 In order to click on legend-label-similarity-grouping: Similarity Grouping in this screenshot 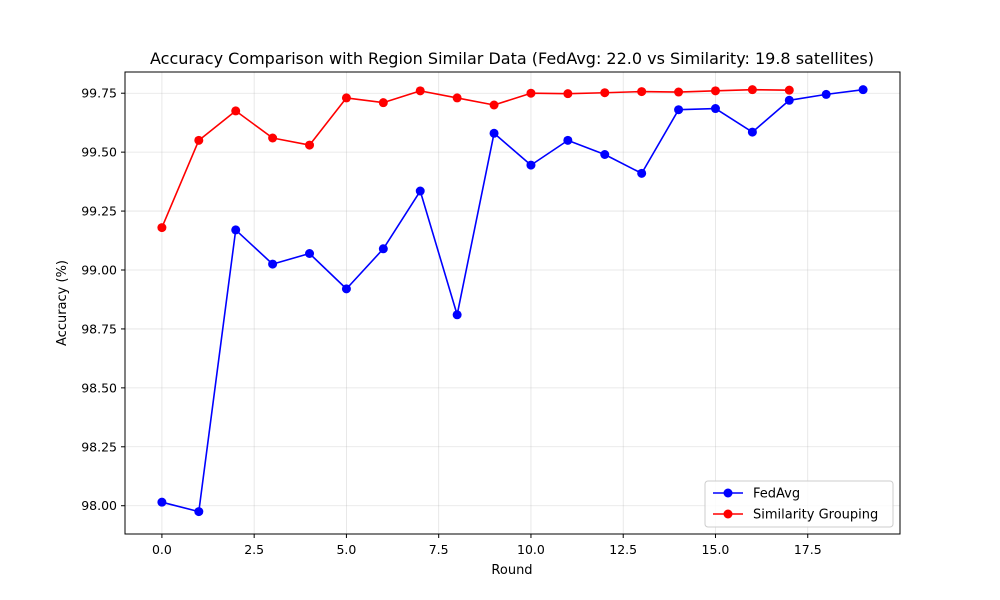, I will do `click(815, 515)`.